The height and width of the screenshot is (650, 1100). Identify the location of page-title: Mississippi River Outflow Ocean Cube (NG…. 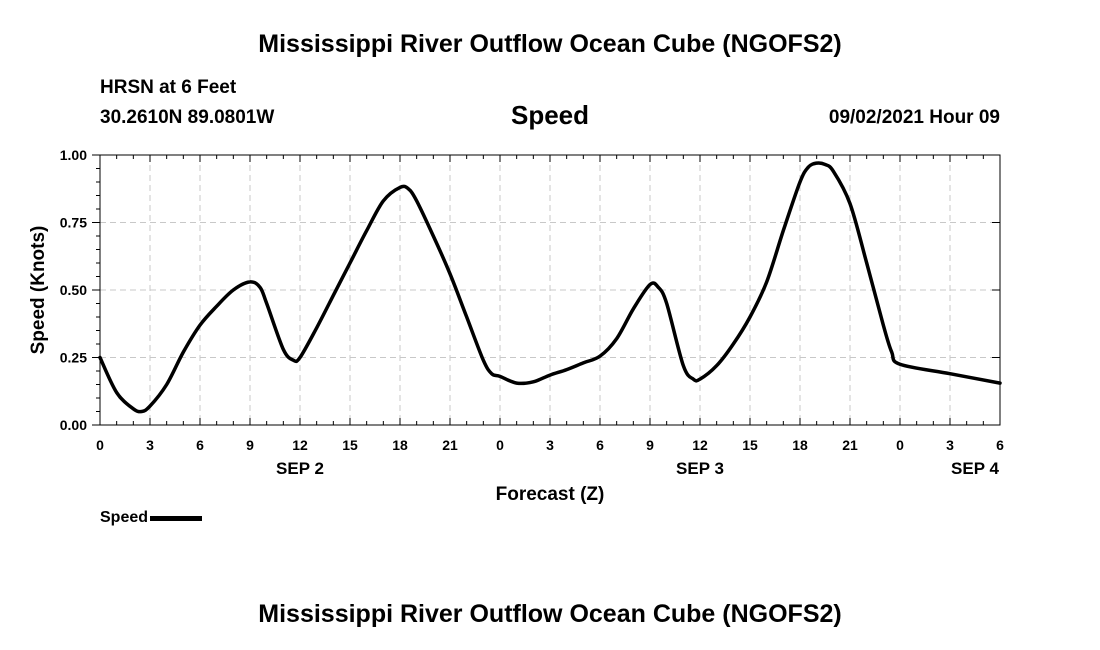
(550, 44).